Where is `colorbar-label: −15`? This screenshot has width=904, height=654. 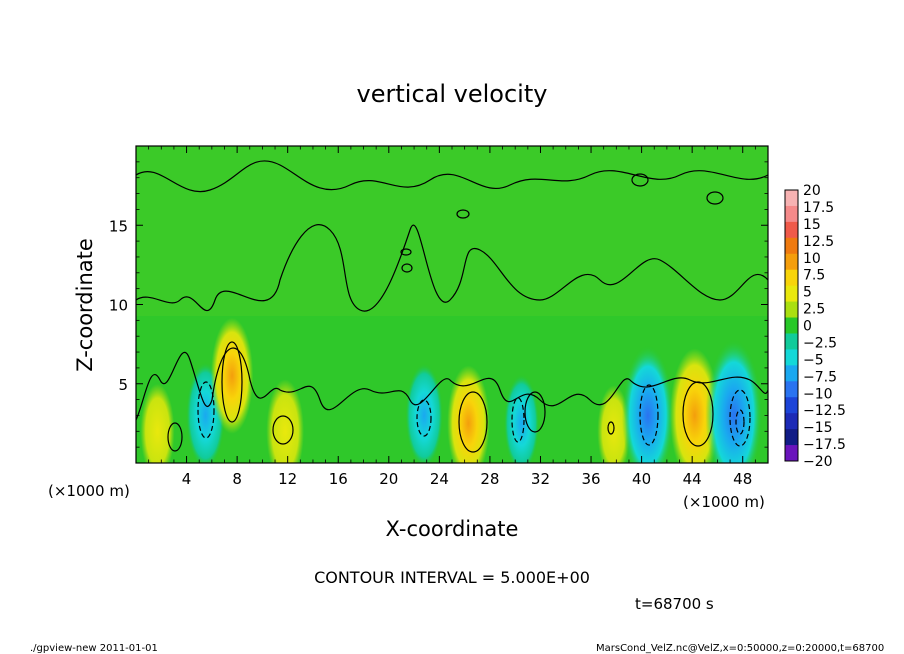
colorbar-label: −15 is located at coordinates (818, 428).